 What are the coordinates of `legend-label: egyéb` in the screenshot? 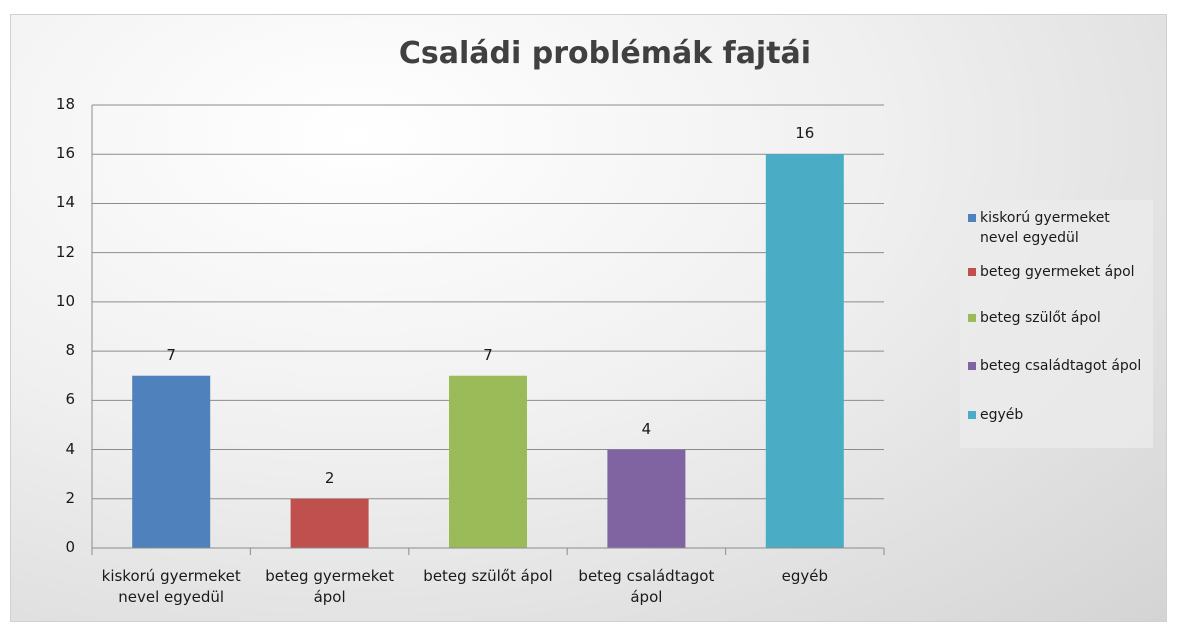 It's located at (1002, 415).